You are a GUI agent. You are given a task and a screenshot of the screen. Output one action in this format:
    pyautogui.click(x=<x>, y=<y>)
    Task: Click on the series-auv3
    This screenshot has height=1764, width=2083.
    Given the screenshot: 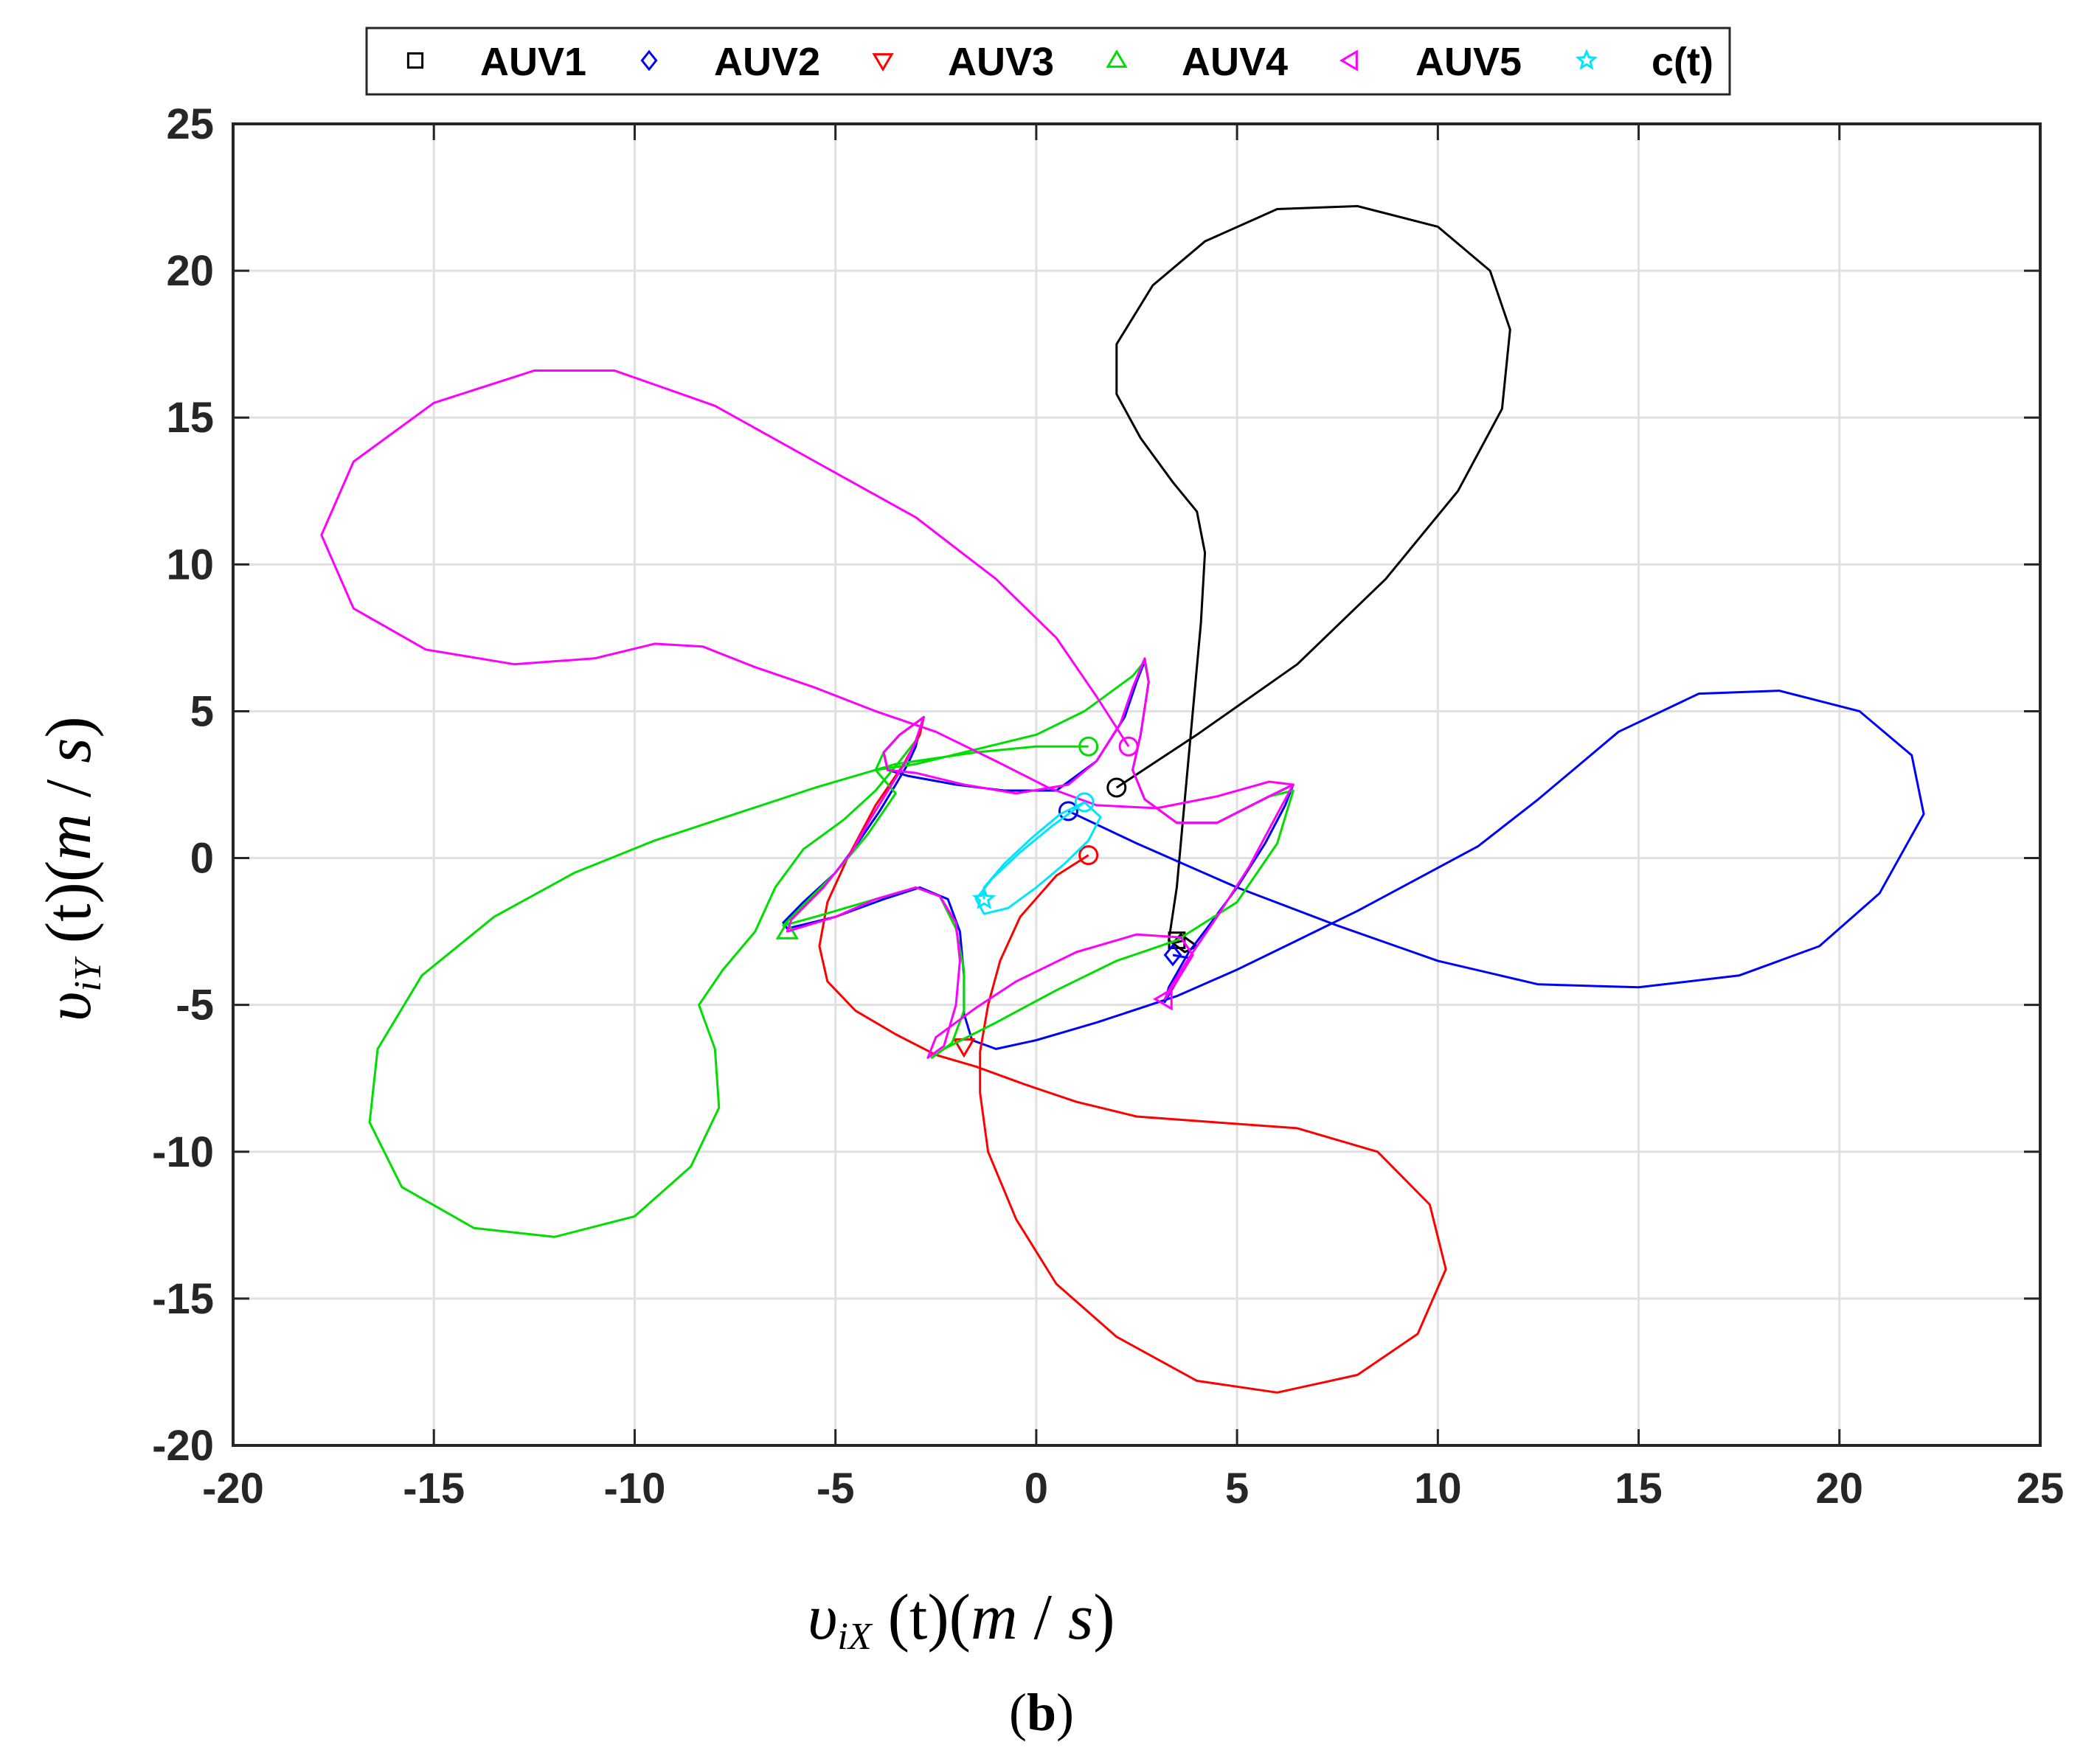 What is the action you would take?
    pyautogui.click(x=1132, y=1054)
    